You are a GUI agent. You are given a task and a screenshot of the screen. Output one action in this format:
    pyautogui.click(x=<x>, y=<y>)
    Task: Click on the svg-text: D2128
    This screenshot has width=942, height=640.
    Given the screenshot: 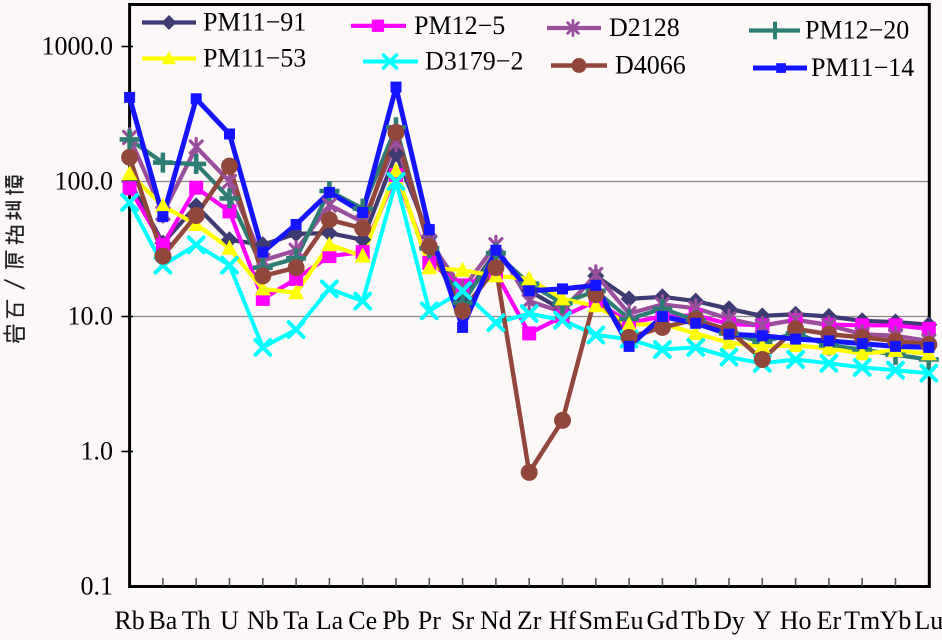 What is the action you would take?
    pyautogui.click(x=644, y=27)
    